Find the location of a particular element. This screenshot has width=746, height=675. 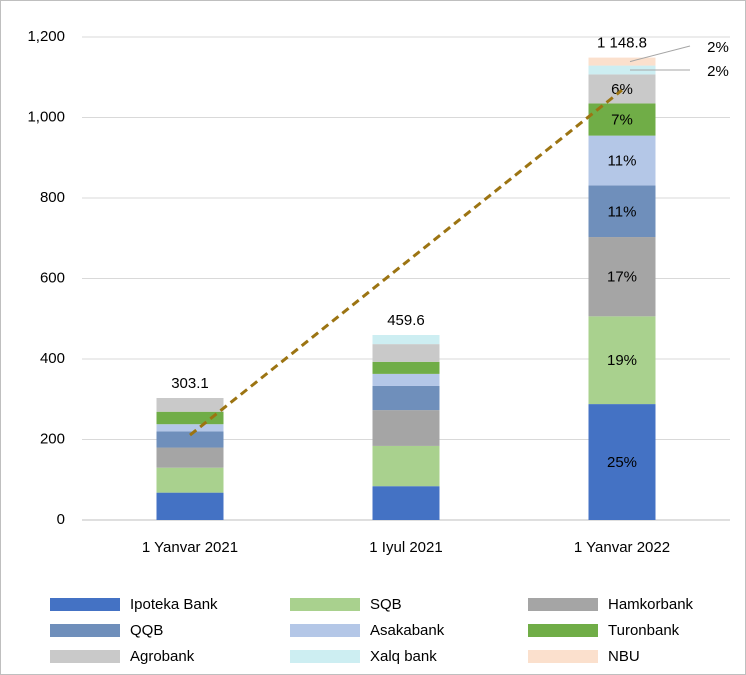

legend-label: Hamkorbank is located at coordinates (651, 604).